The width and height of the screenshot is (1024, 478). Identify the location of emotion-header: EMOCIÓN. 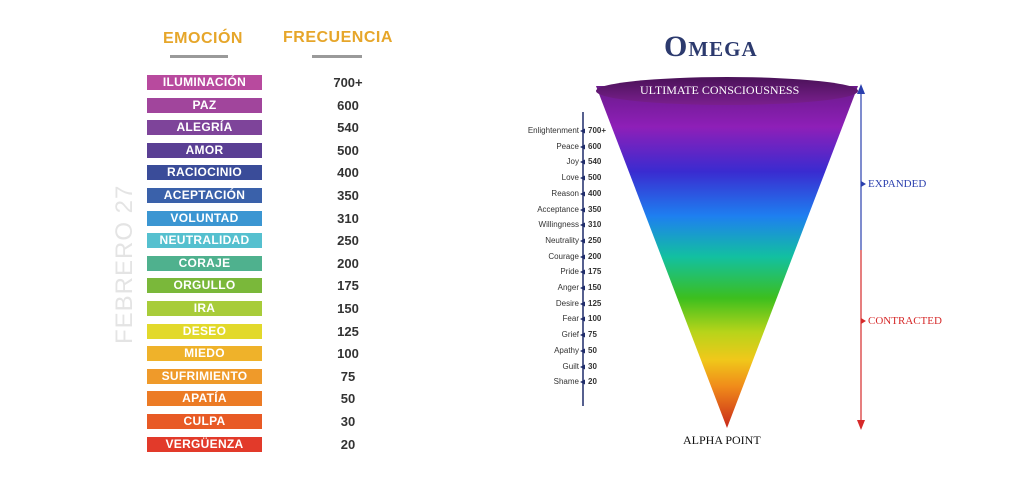
(203, 38).